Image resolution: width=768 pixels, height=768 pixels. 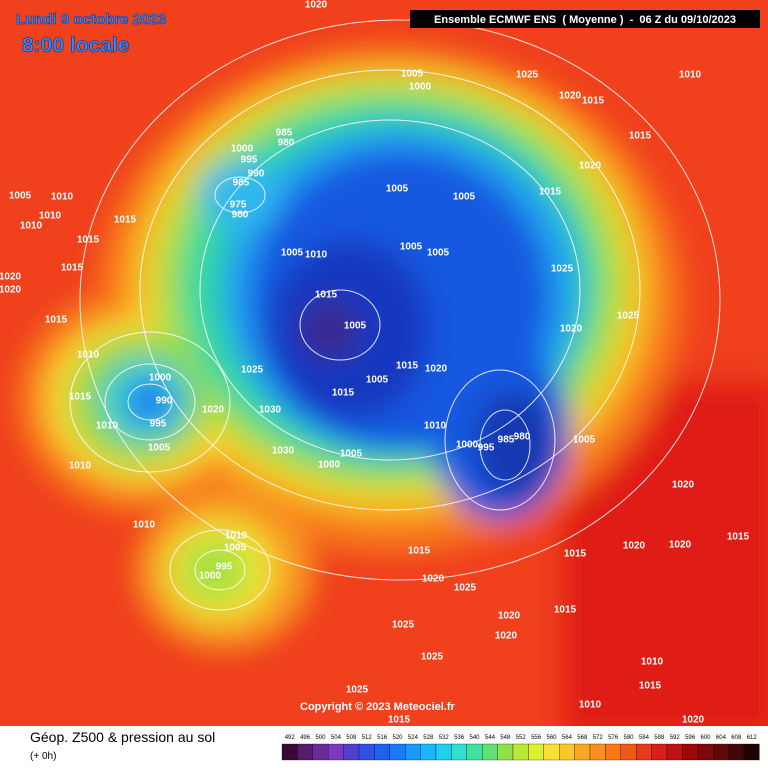 I want to click on scale-label: 496, so click(x=305, y=738).